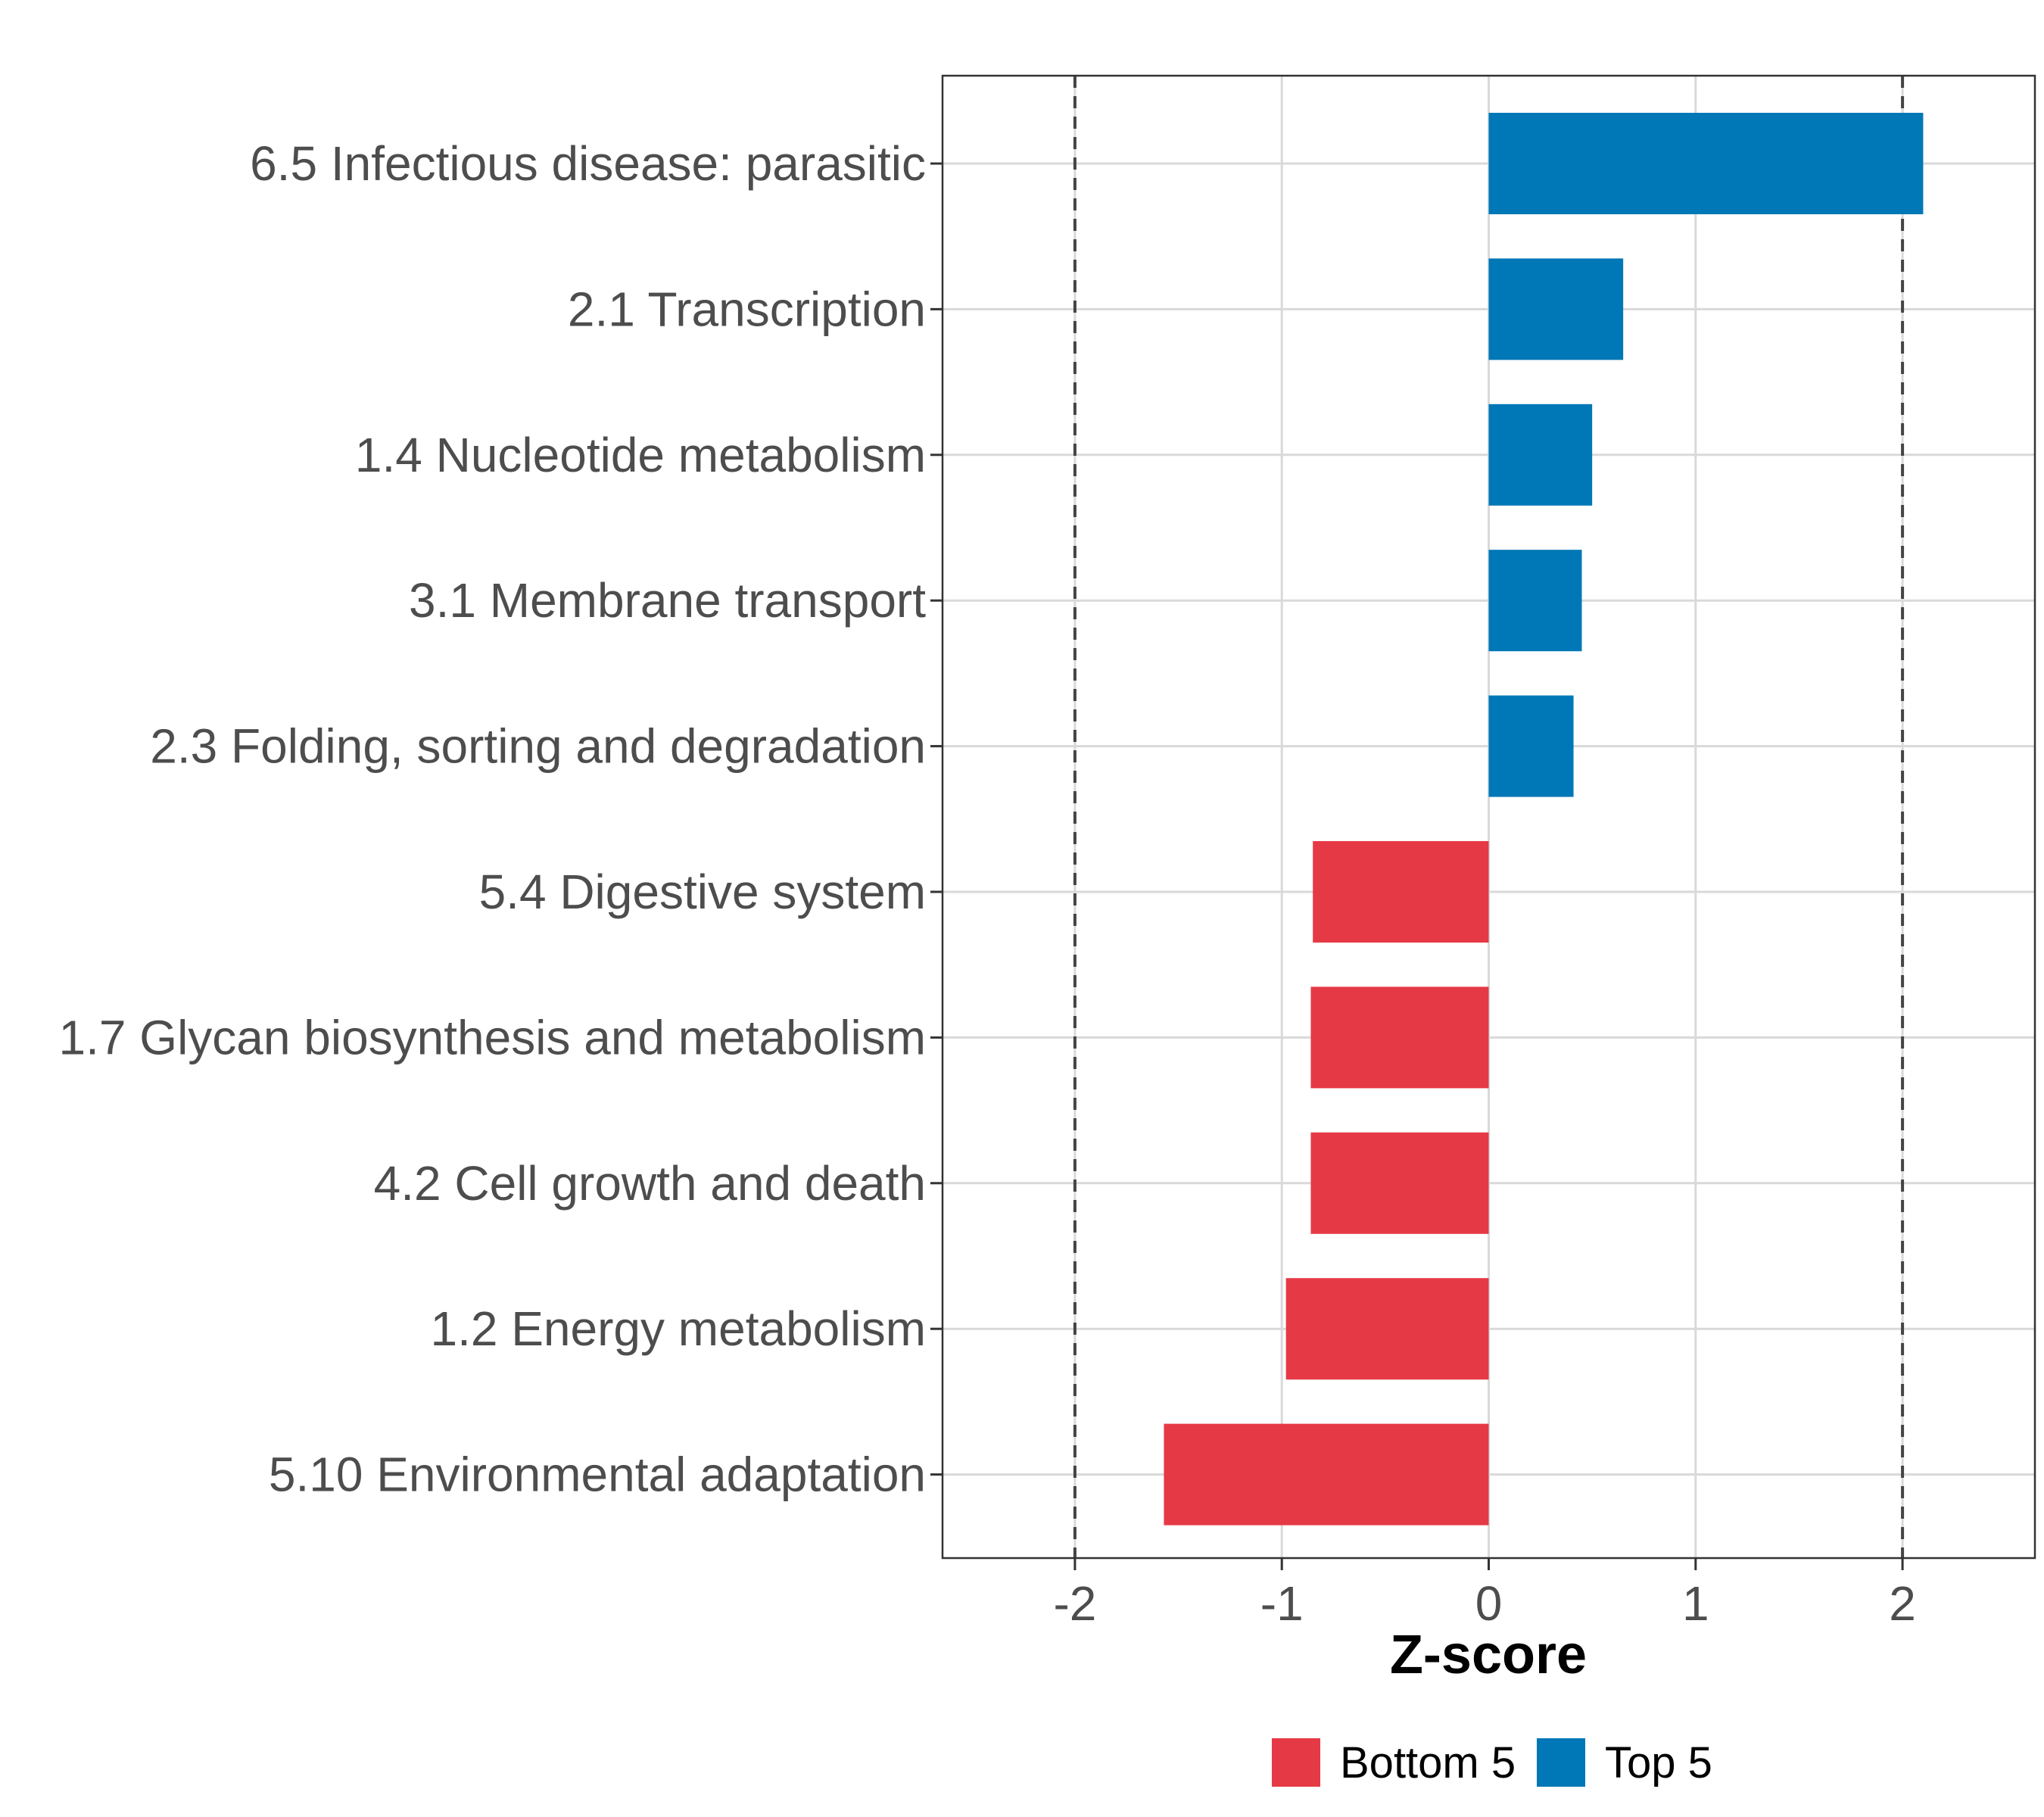  I want to click on legend-label: Top 5, so click(1658, 1762).